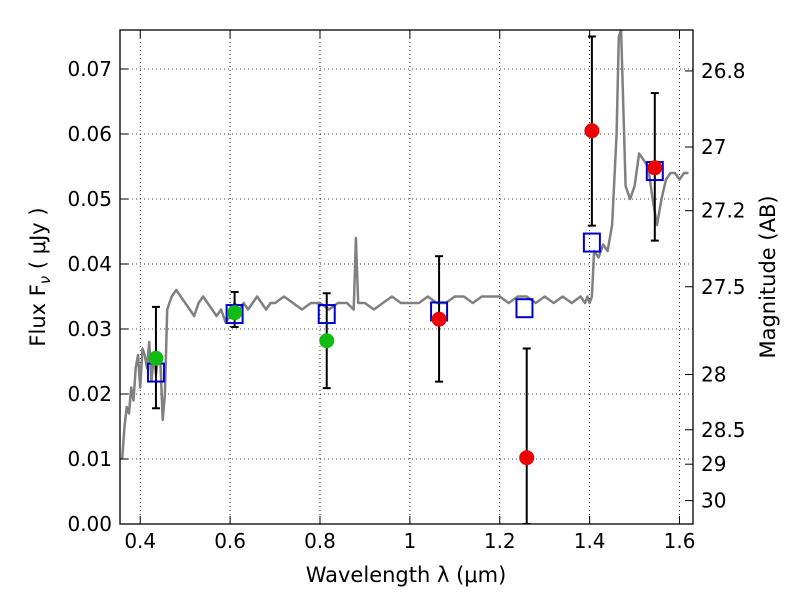  What do you see at coordinates (723, 211) in the screenshot?
I see `right-tick-label: 27.2` at bounding box center [723, 211].